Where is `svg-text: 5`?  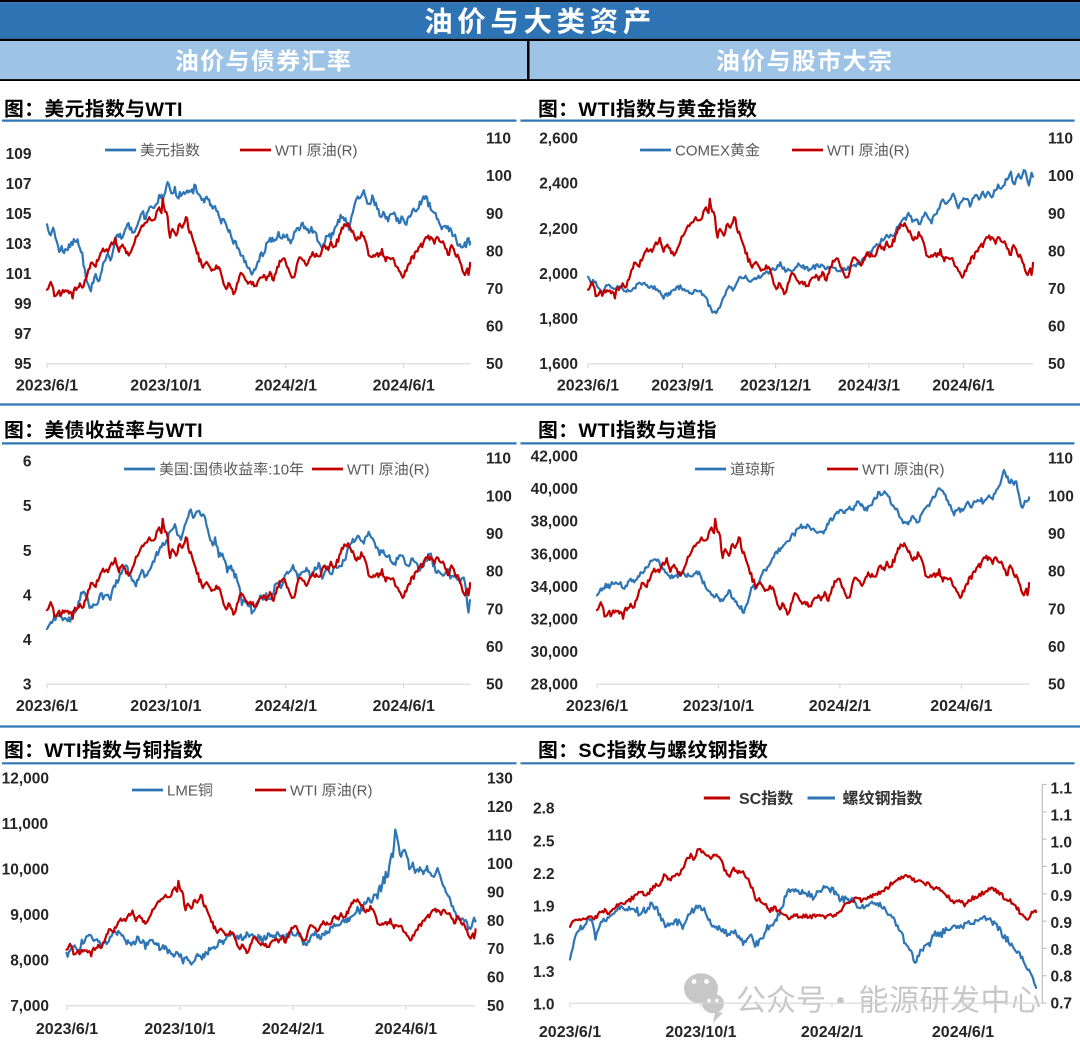
svg-text: 5 is located at coordinates (27, 551).